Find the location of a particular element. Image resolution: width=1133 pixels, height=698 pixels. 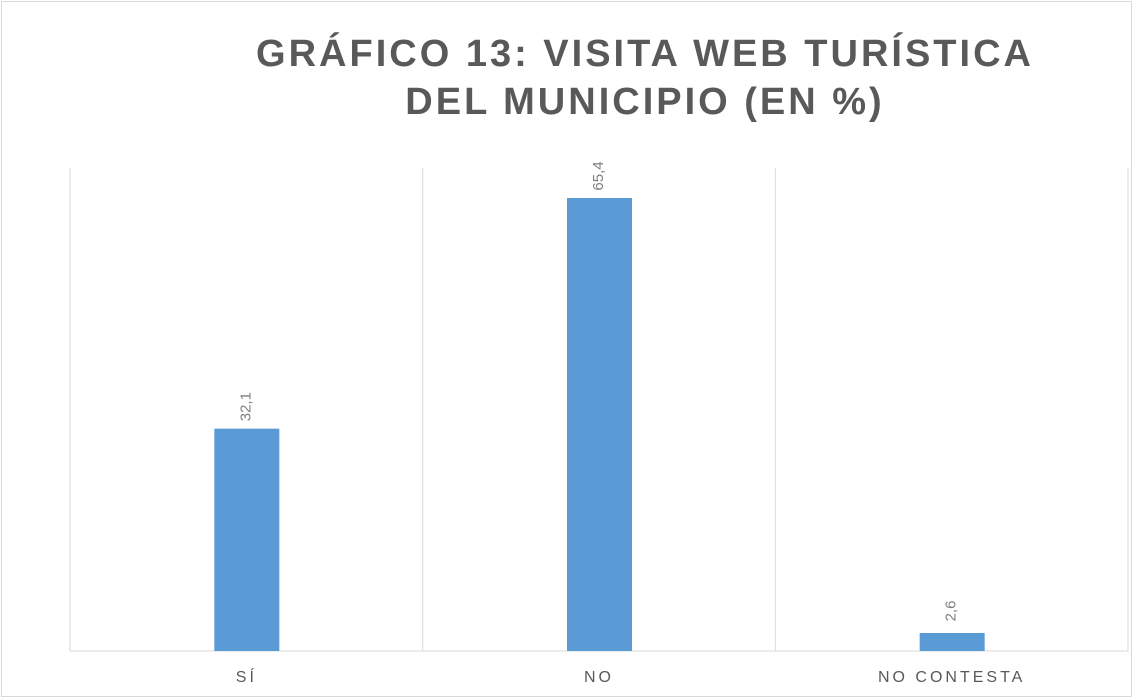

data-label: 32,1 is located at coordinates (245, 406).